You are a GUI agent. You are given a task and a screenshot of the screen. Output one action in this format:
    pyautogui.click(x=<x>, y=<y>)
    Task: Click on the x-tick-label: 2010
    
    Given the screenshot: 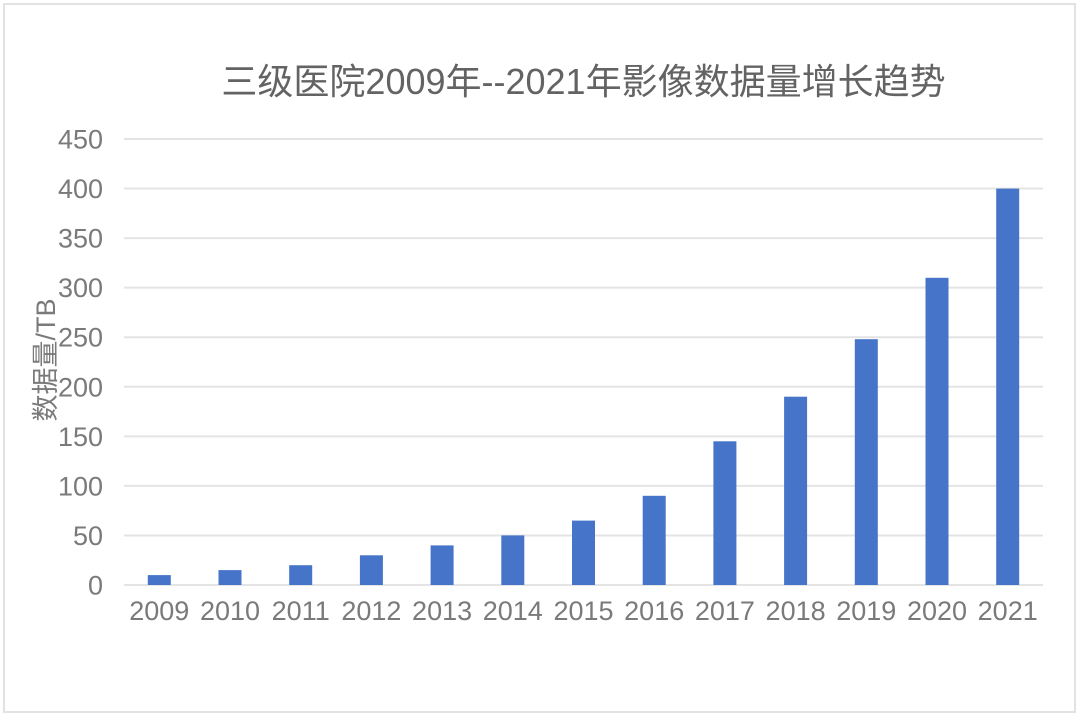 What is the action you would take?
    pyautogui.click(x=230, y=611)
    